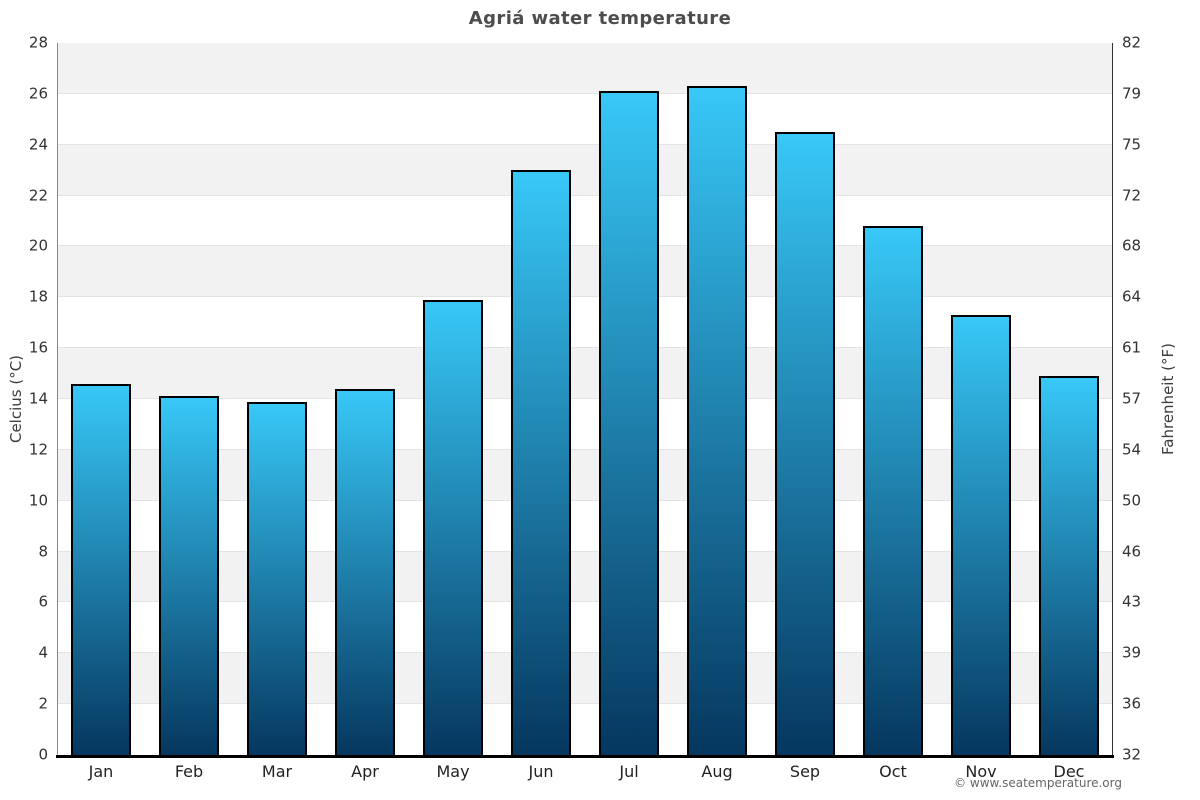 This screenshot has width=1200, height=800. What do you see at coordinates (1132, 398) in the screenshot?
I see `y-tick-label-fahrenheit: 57` at bounding box center [1132, 398].